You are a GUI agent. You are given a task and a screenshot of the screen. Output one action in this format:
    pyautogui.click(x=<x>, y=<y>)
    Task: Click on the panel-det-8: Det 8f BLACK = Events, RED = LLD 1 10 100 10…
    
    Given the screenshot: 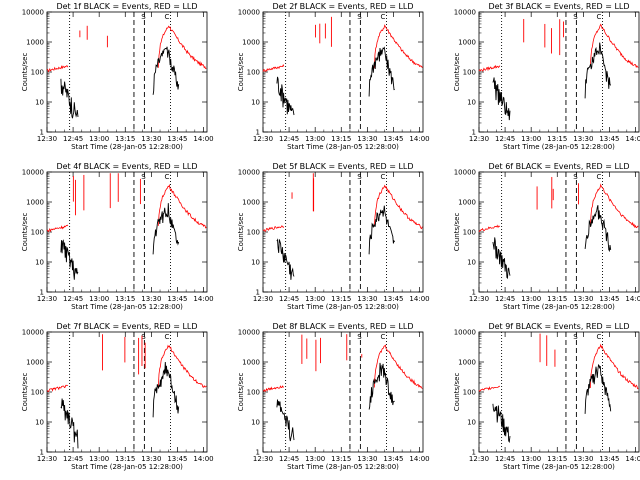 What is the action you would take?
    pyautogui.click(x=333, y=396)
    